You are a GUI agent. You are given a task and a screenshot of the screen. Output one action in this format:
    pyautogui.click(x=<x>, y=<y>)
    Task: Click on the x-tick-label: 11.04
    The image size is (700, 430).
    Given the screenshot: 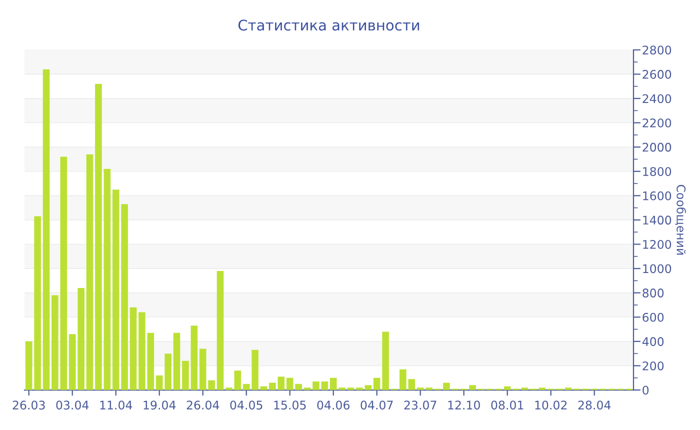 What is the action you would take?
    pyautogui.click(x=116, y=405)
    